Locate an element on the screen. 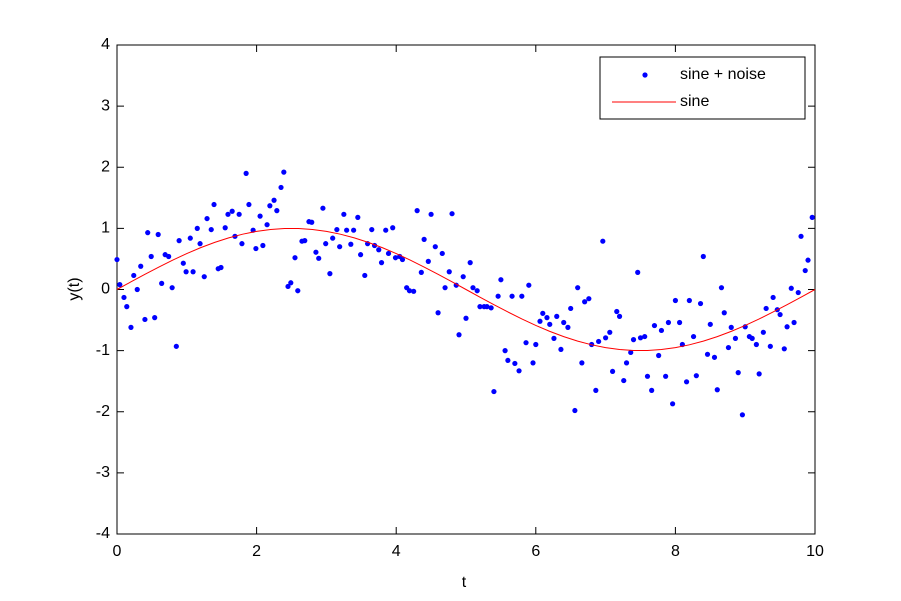 The image size is (901, 601). y-tick-label: 4 is located at coordinates (105, 44).